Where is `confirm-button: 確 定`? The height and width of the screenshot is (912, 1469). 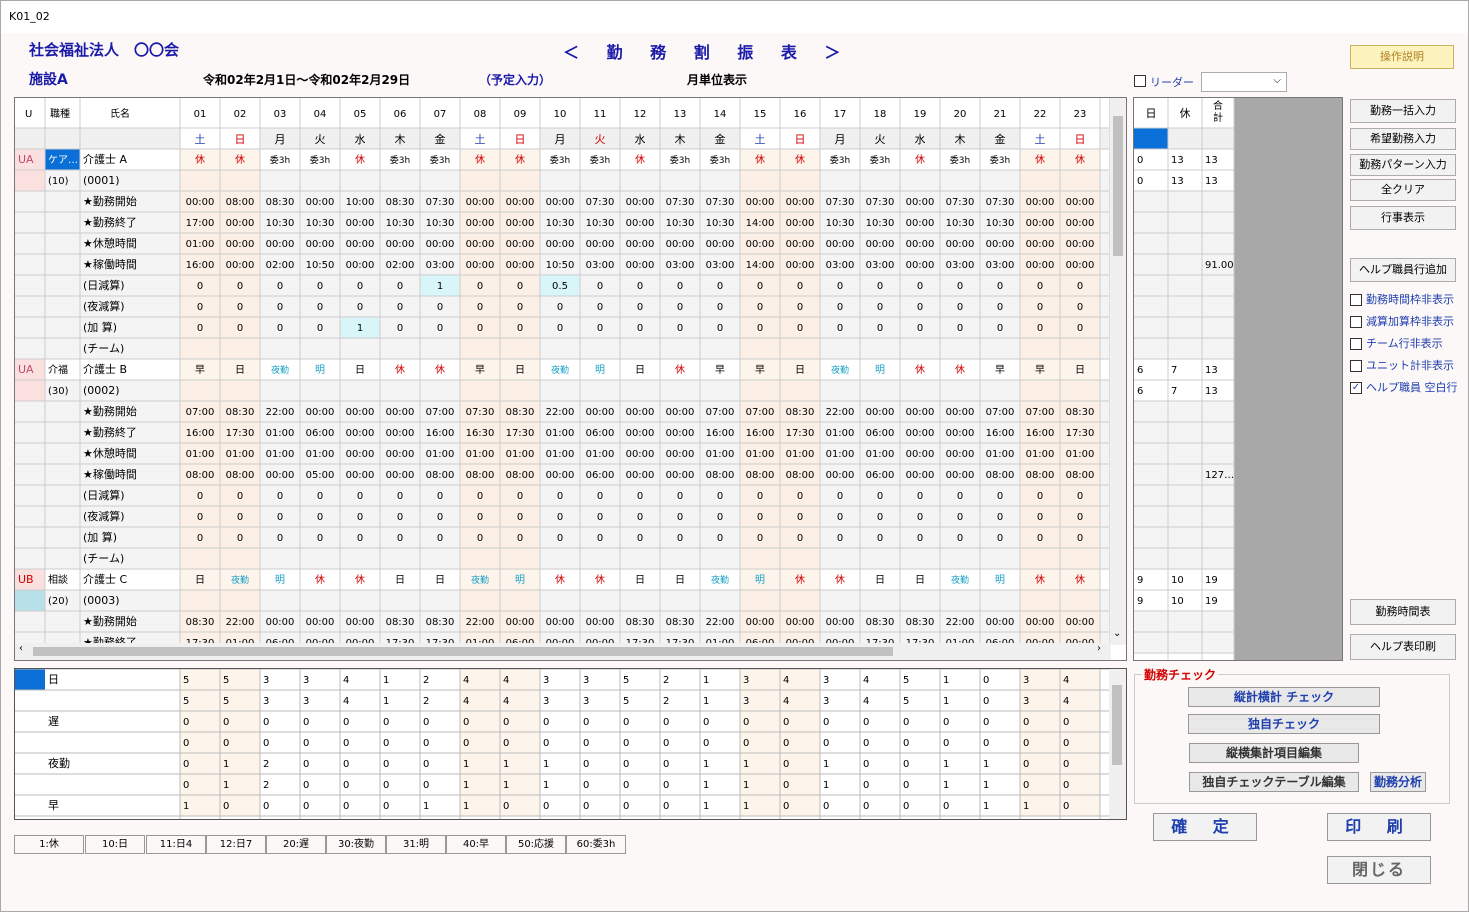
confirm-button: 確 定 is located at coordinates (1205, 827).